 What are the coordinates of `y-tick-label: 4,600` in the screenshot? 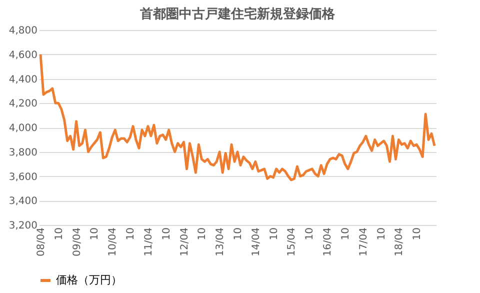 It's located at (23, 55).